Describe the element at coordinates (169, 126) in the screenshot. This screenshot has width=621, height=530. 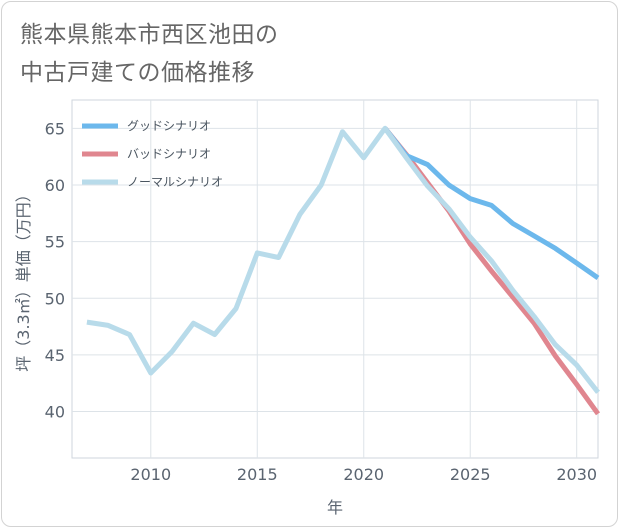
I see `legend-label: グッドシナリオ` at that location.